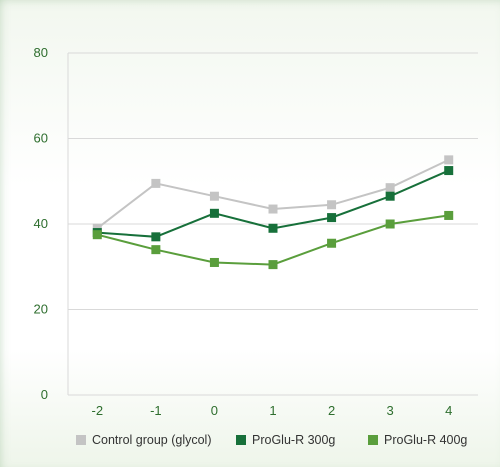 This screenshot has width=500, height=467. Describe the element at coordinates (331, 410) in the screenshot. I see `x-tick-label: 2` at that location.